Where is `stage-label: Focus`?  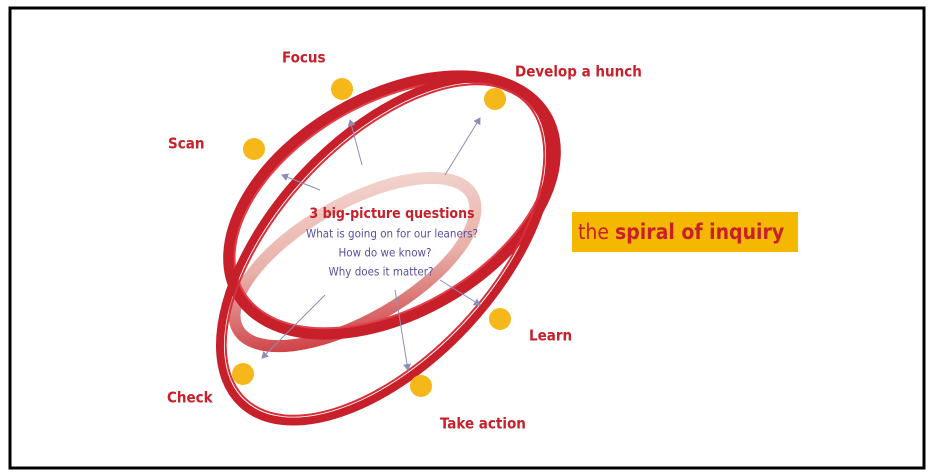
stage-label: Focus is located at coordinates (304, 58).